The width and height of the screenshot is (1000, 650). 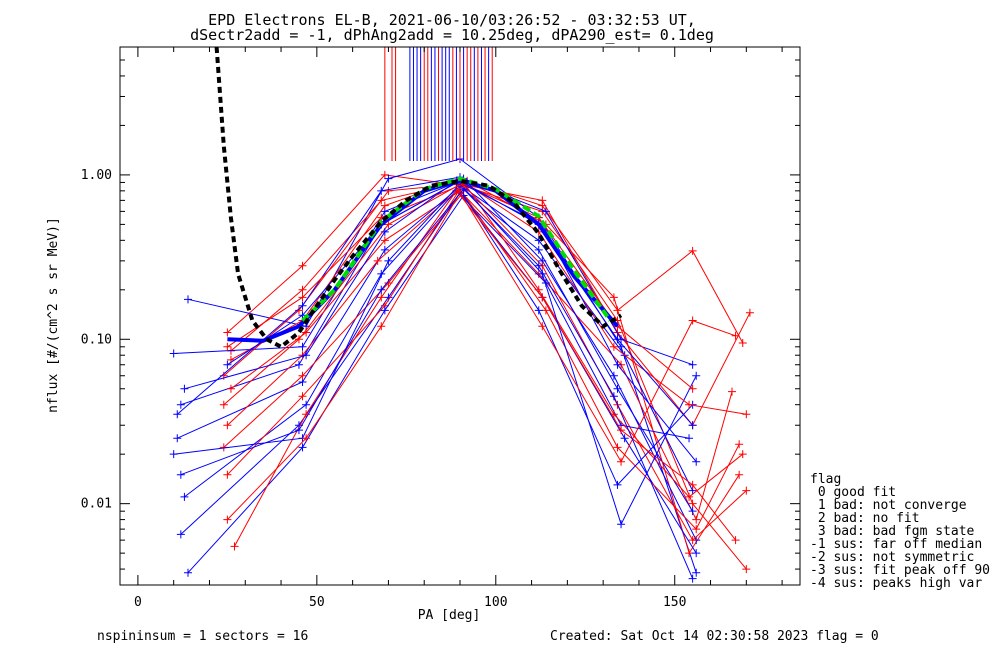 What do you see at coordinates (438, 104) in the screenshot?
I see `marker-layer` at bounding box center [438, 104].